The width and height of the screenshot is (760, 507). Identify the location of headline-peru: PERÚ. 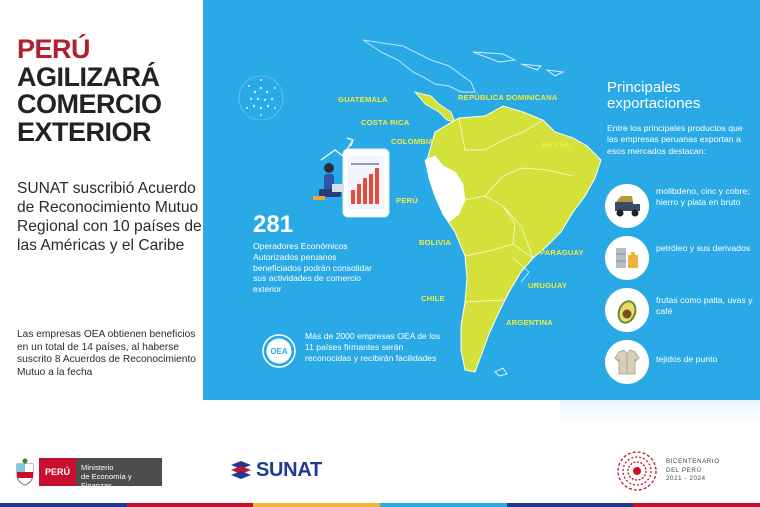
(54, 49).